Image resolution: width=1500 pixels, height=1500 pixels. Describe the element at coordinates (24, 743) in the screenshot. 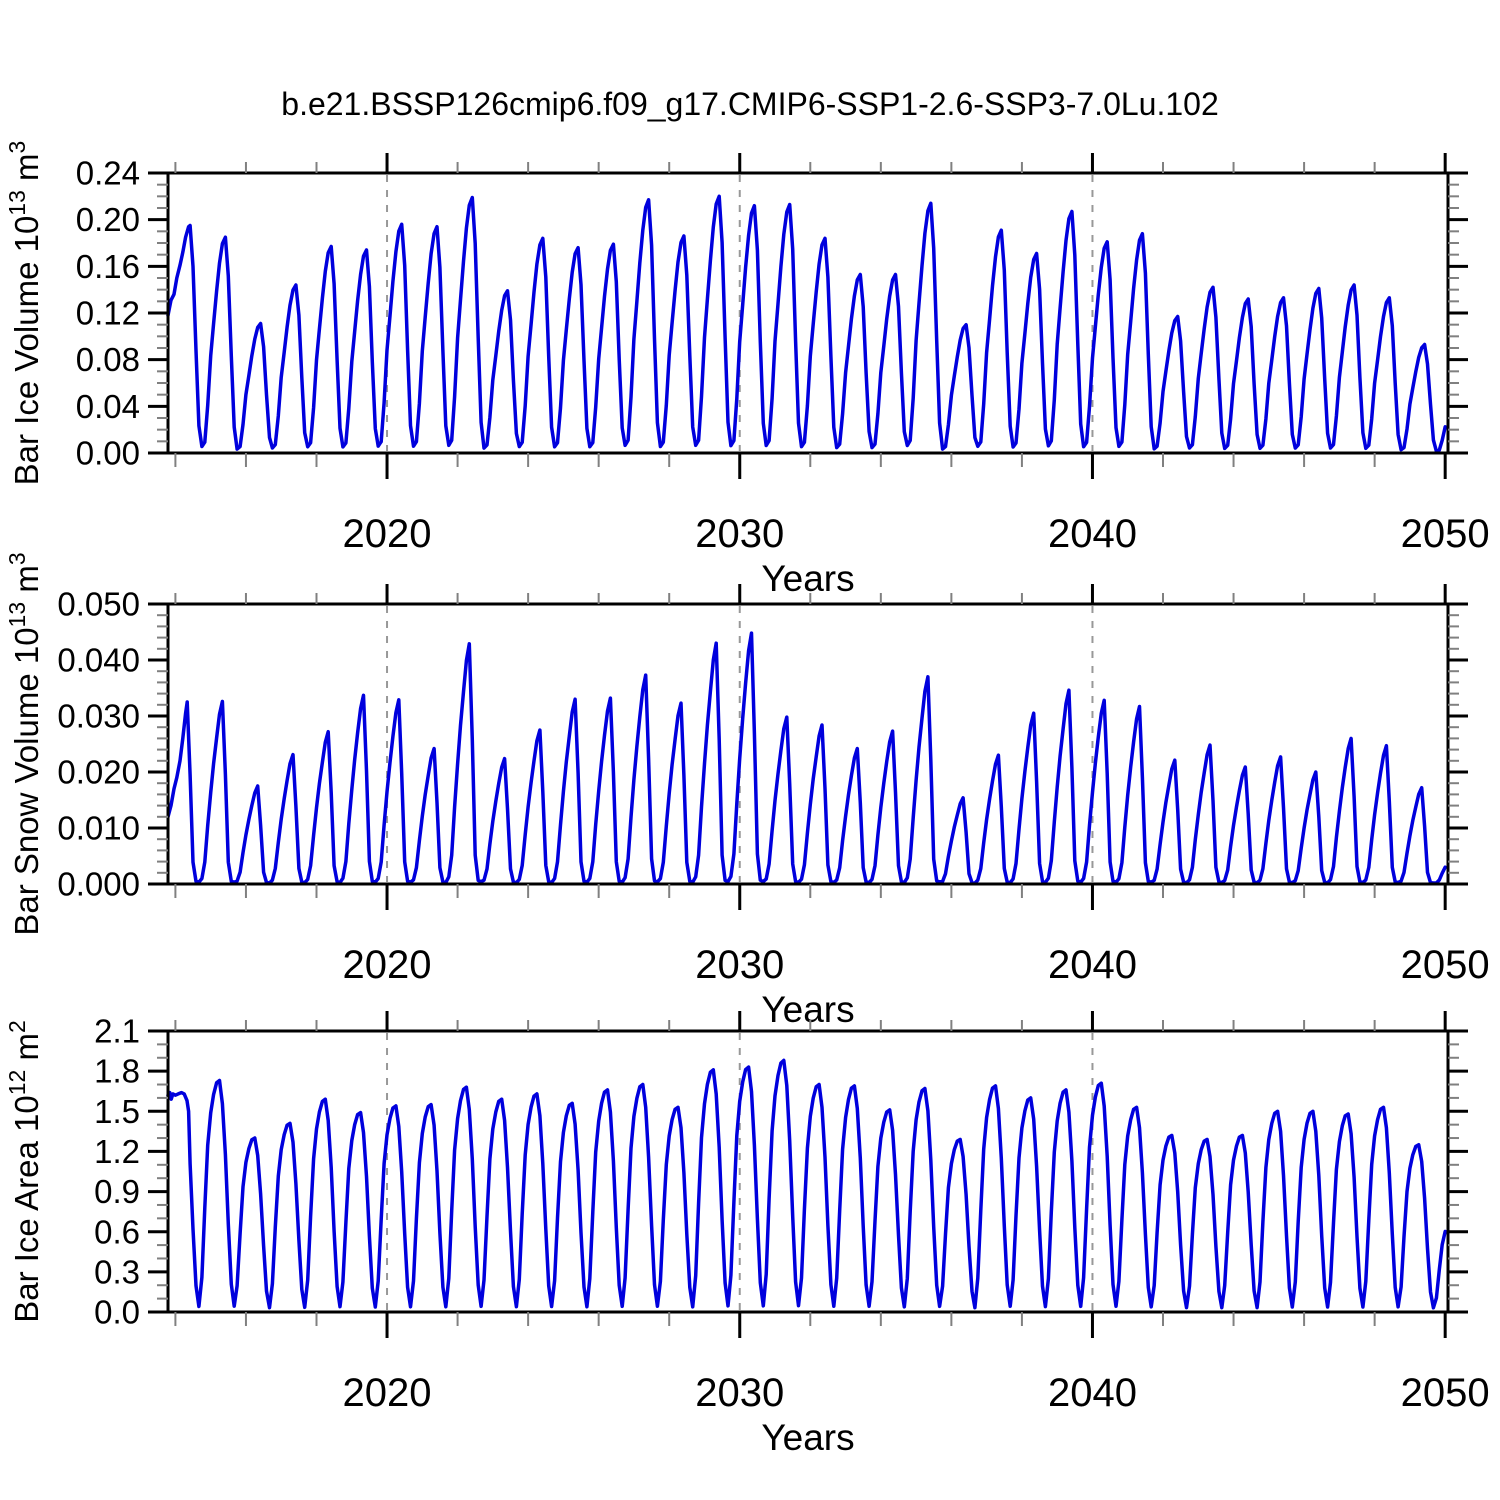

I see `panel-2-y-axis-title: Bar Snow Volume 1013 m3` at that location.